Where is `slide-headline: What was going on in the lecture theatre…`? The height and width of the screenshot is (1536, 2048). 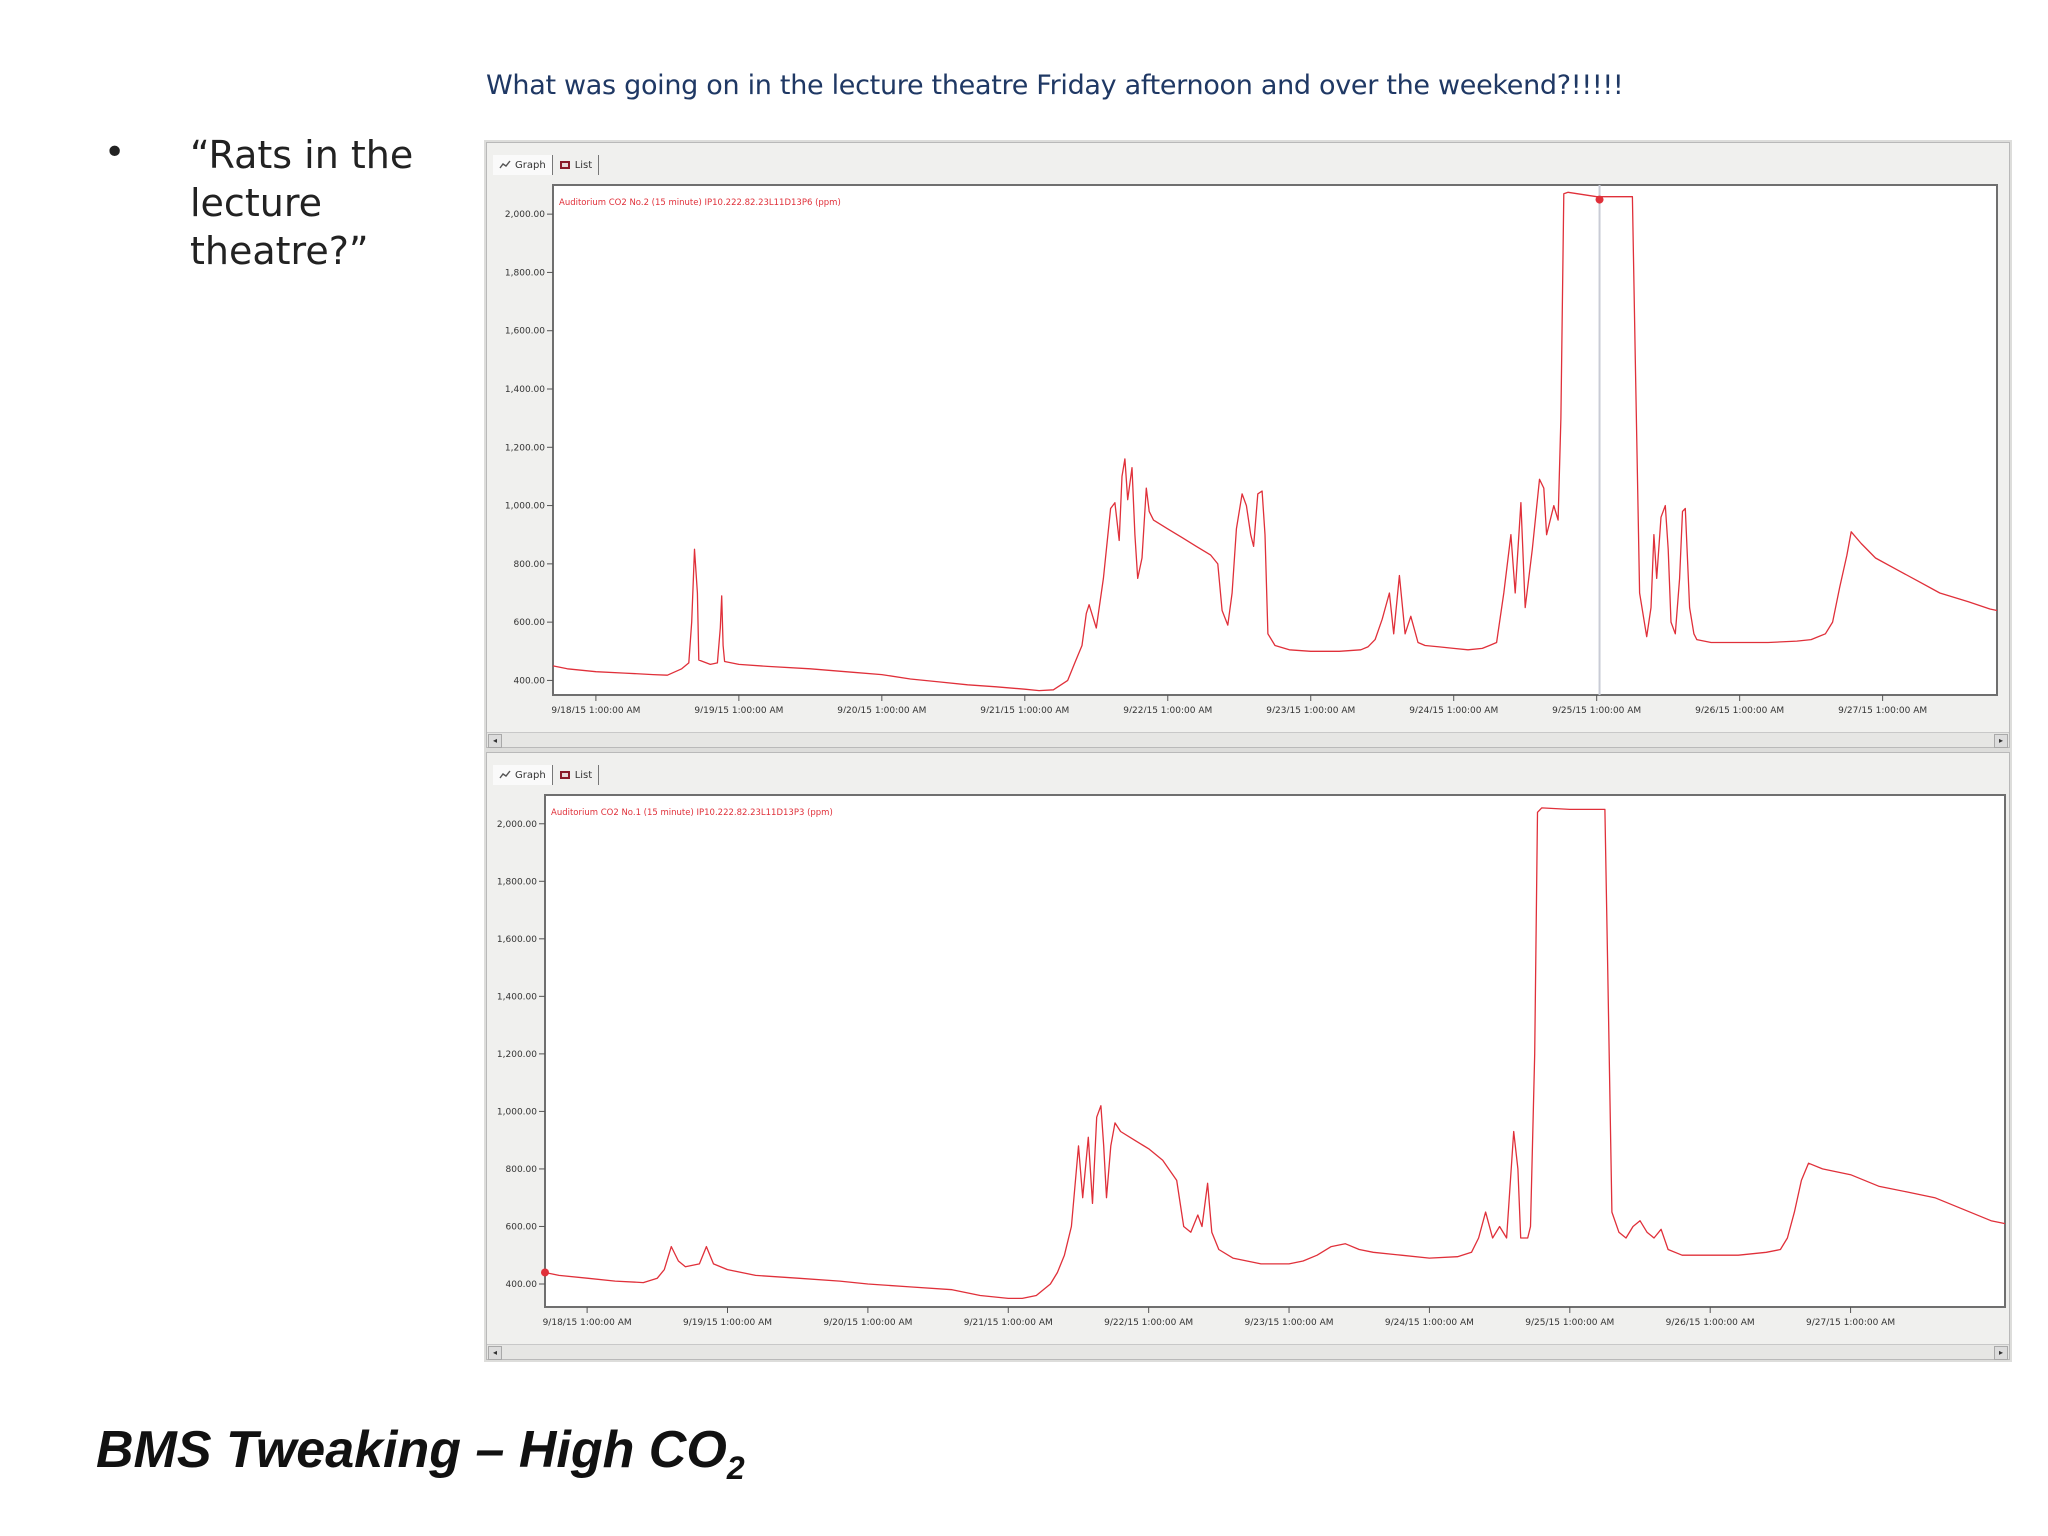
slide-headline: What was going on in the lecture theatre… is located at coordinates (1055, 85).